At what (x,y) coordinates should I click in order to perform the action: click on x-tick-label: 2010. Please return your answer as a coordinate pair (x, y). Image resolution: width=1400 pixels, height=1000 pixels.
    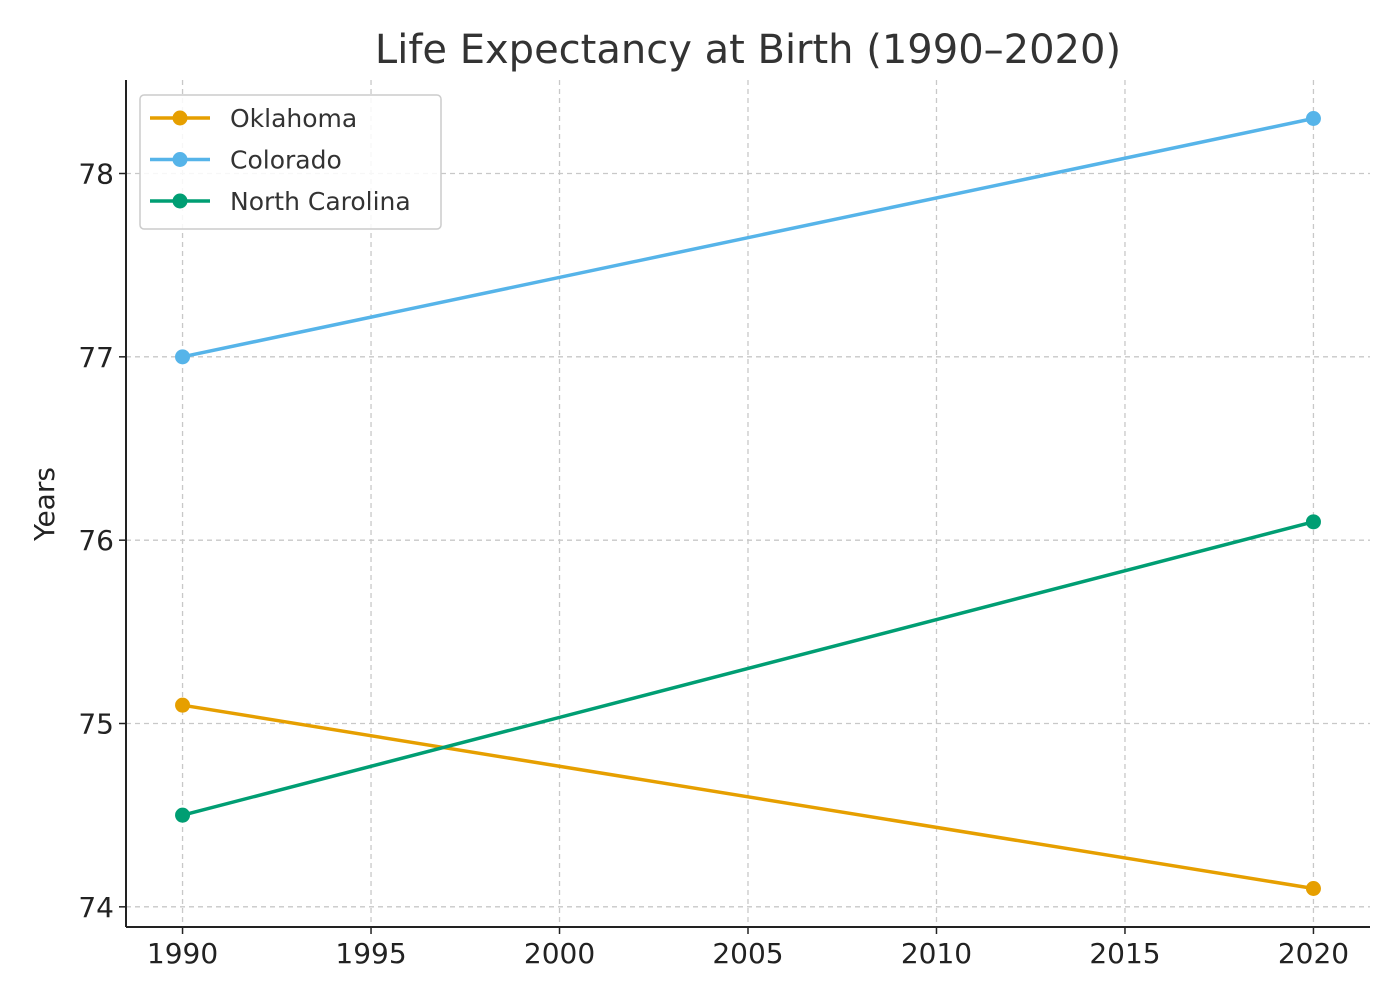
    Looking at the image, I should click on (936, 953).